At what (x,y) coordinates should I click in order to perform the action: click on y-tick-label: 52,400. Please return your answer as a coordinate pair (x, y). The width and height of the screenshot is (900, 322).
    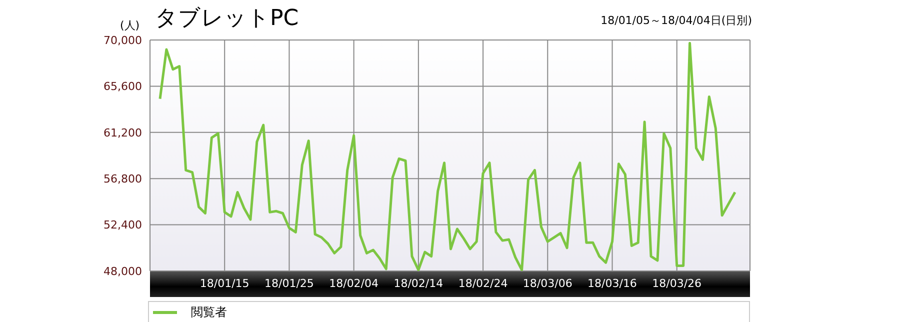
    Looking at the image, I should click on (123, 225).